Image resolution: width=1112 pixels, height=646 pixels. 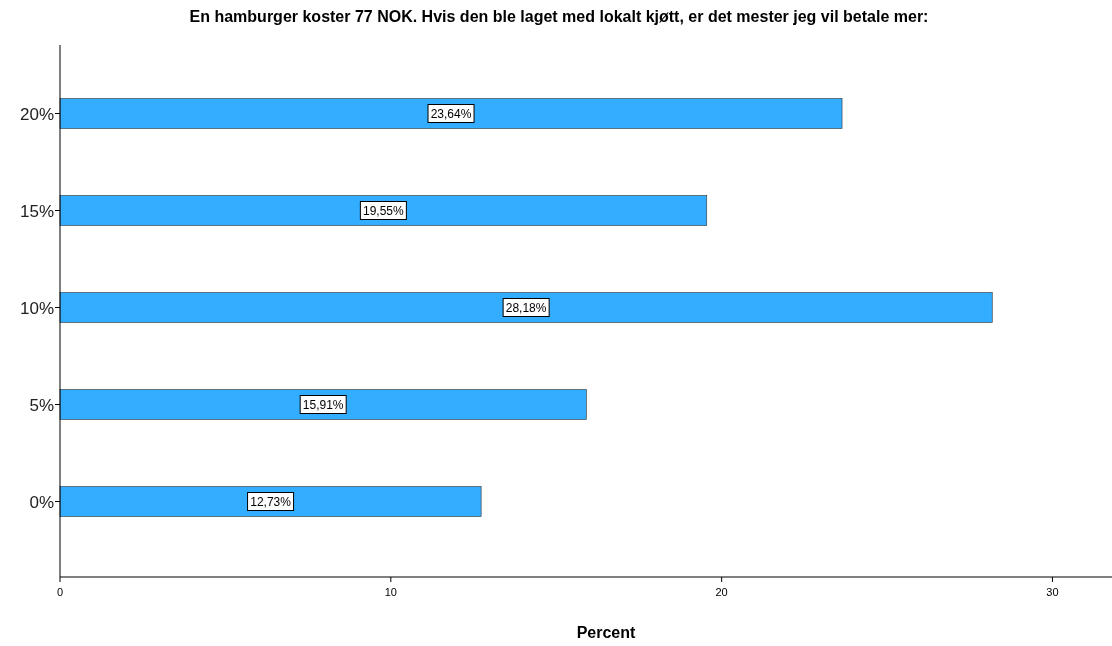 I want to click on data-label: 15,91%, so click(x=323, y=405).